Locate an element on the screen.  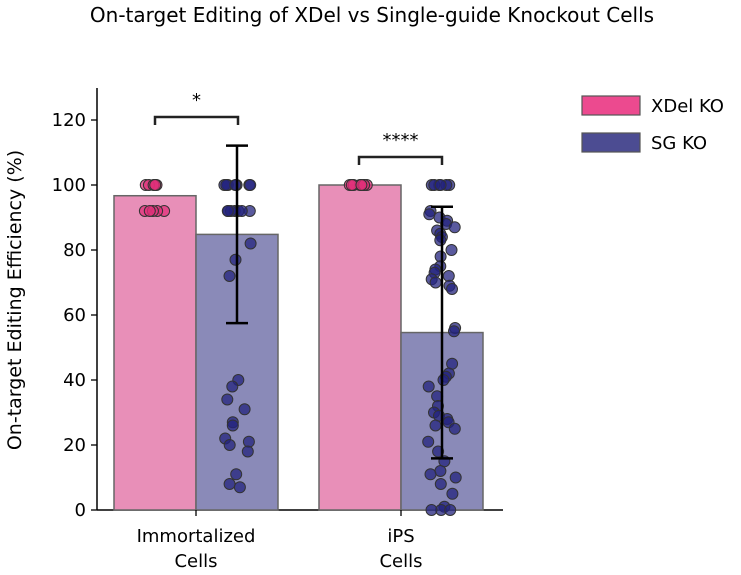
x-tick-label: iPS is located at coordinates (400, 536).